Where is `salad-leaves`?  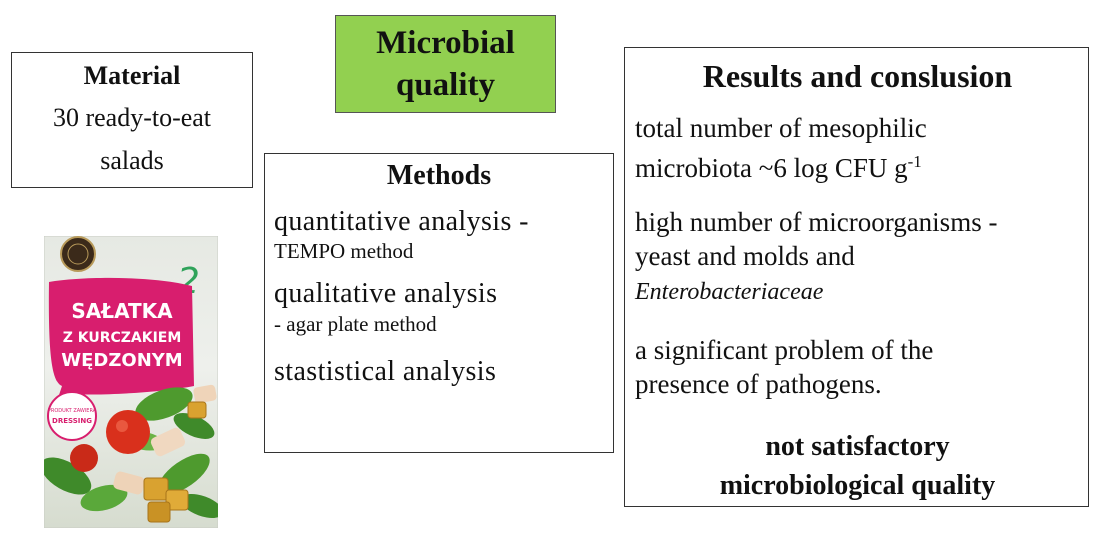
salad-leaves is located at coordinates (131, 453).